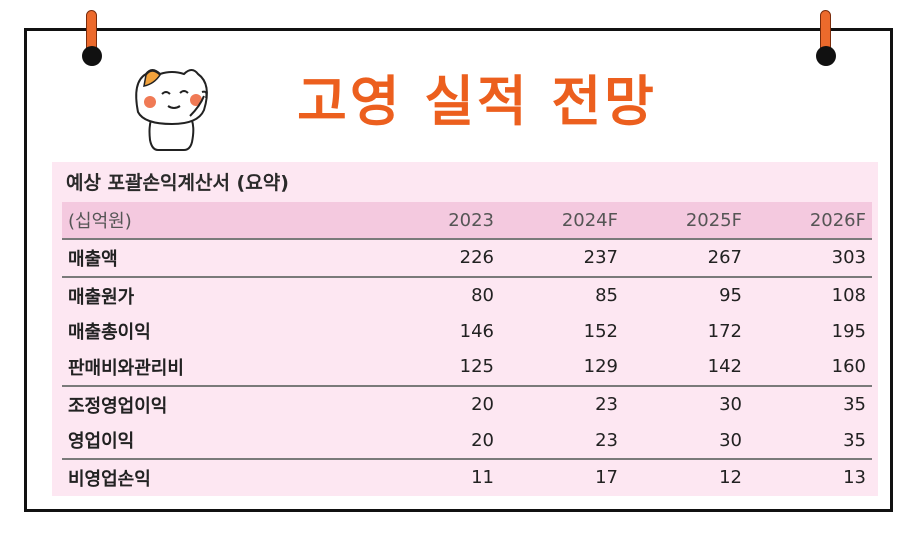 The image size is (917, 538). What do you see at coordinates (810, 368) in the screenshot?
I see `cell-value: 160` at bounding box center [810, 368].